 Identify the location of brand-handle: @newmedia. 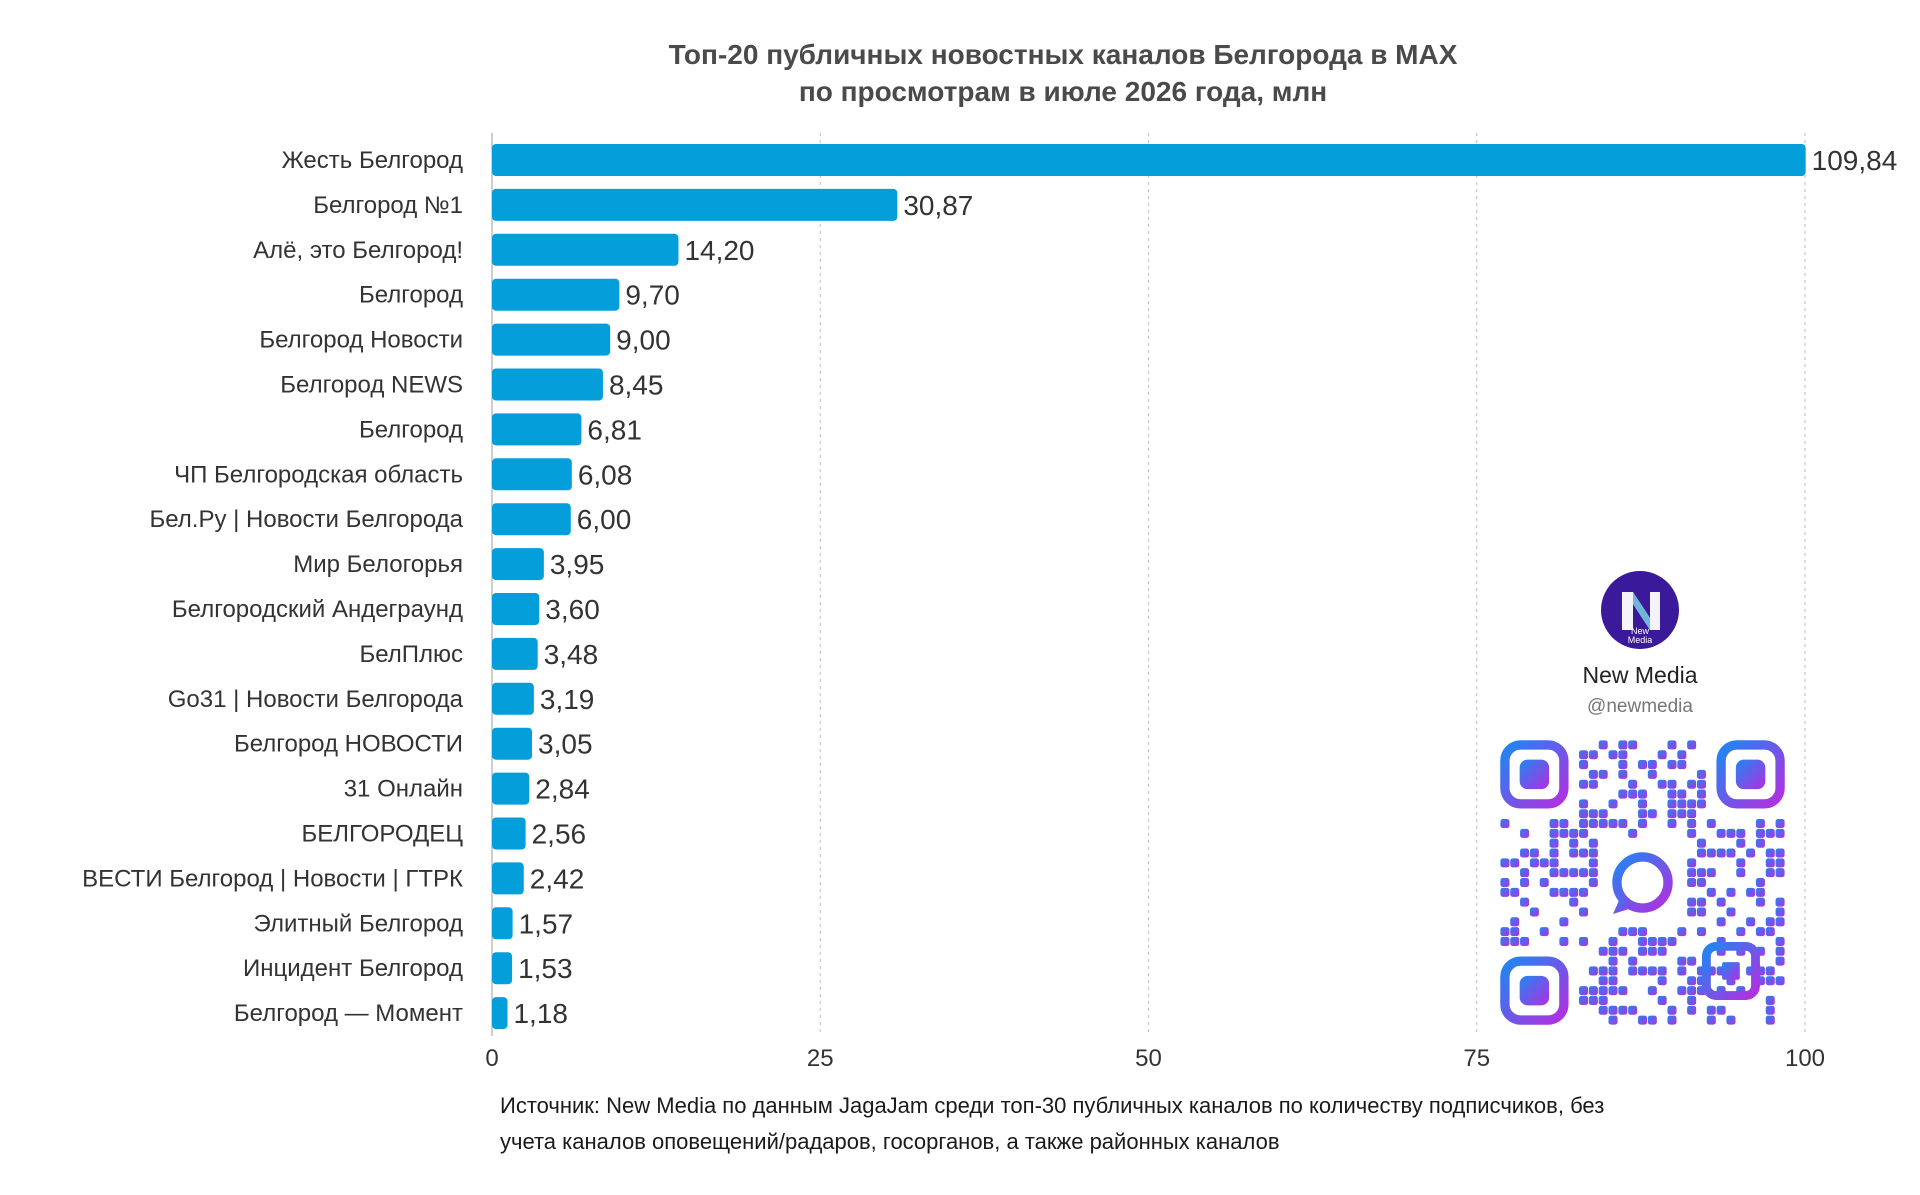
(1640, 706).